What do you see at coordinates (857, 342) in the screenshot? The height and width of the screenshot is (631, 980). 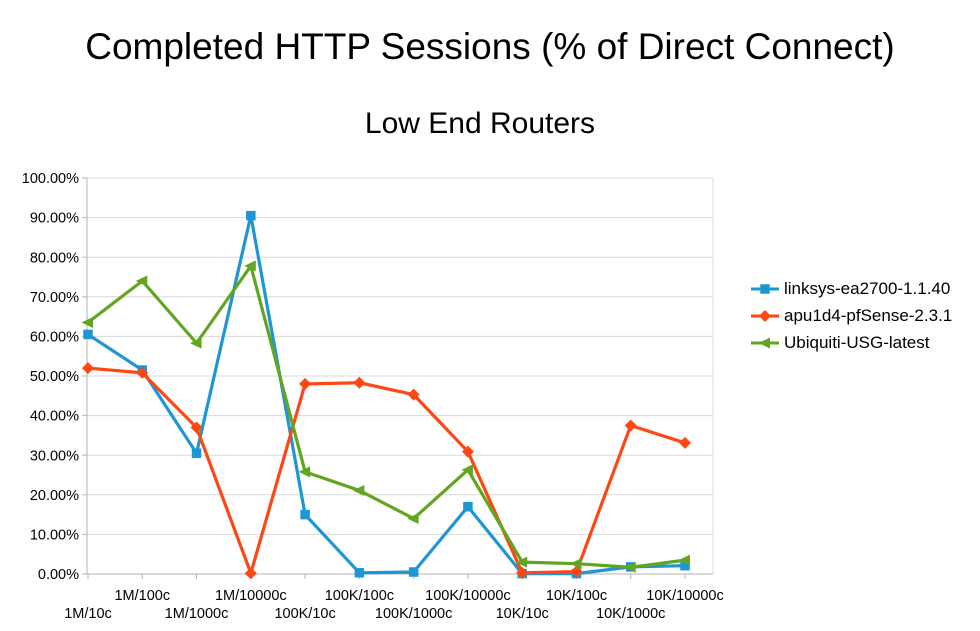 I see `legend-label: Ubiquiti-USG-latest` at bounding box center [857, 342].